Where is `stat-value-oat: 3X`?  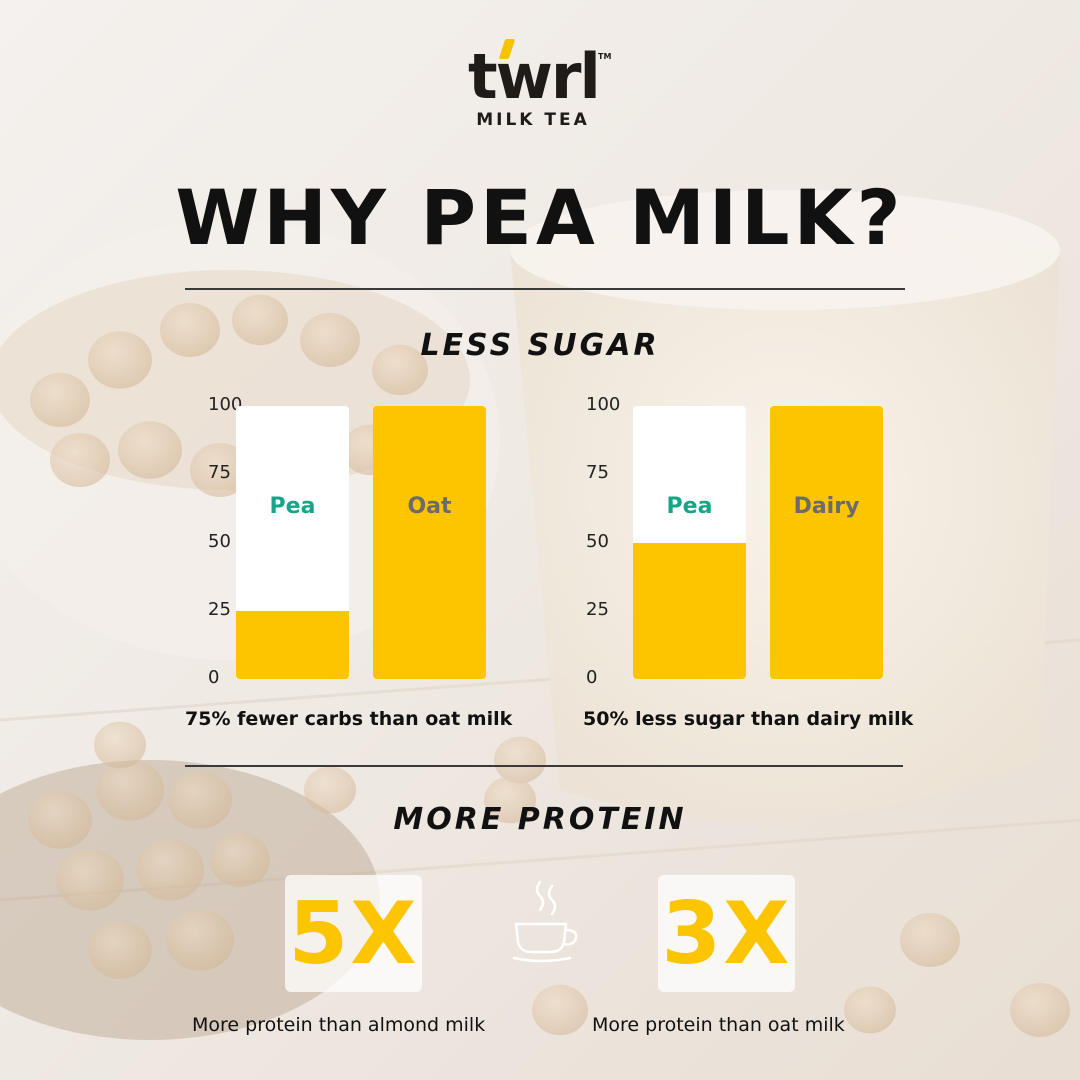 stat-value-oat: 3X is located at coordinates (726, 933).